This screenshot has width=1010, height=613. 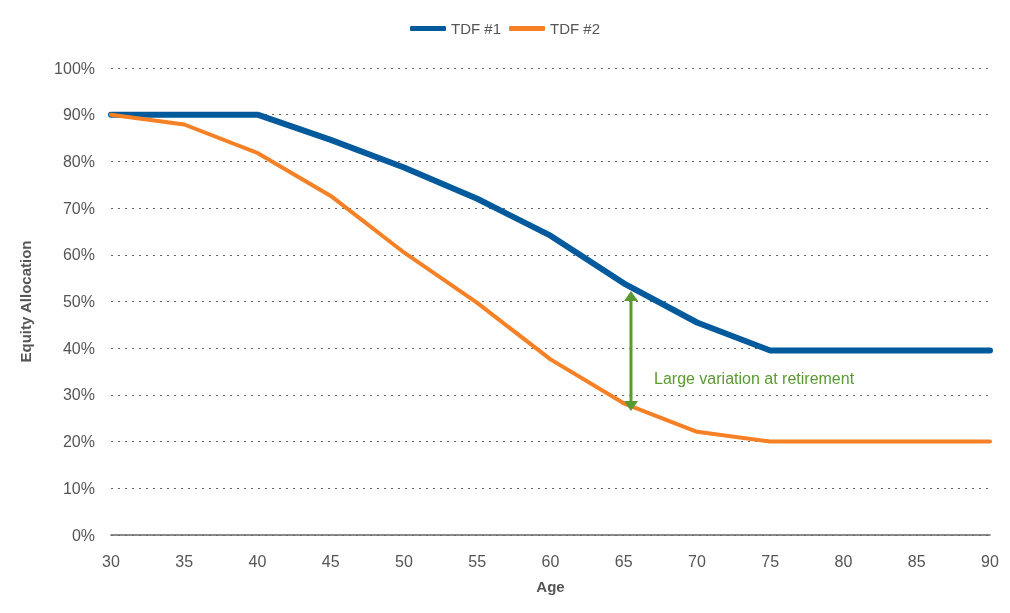 I want to click on x-tick-label: 35, so click(x=184, y=561).